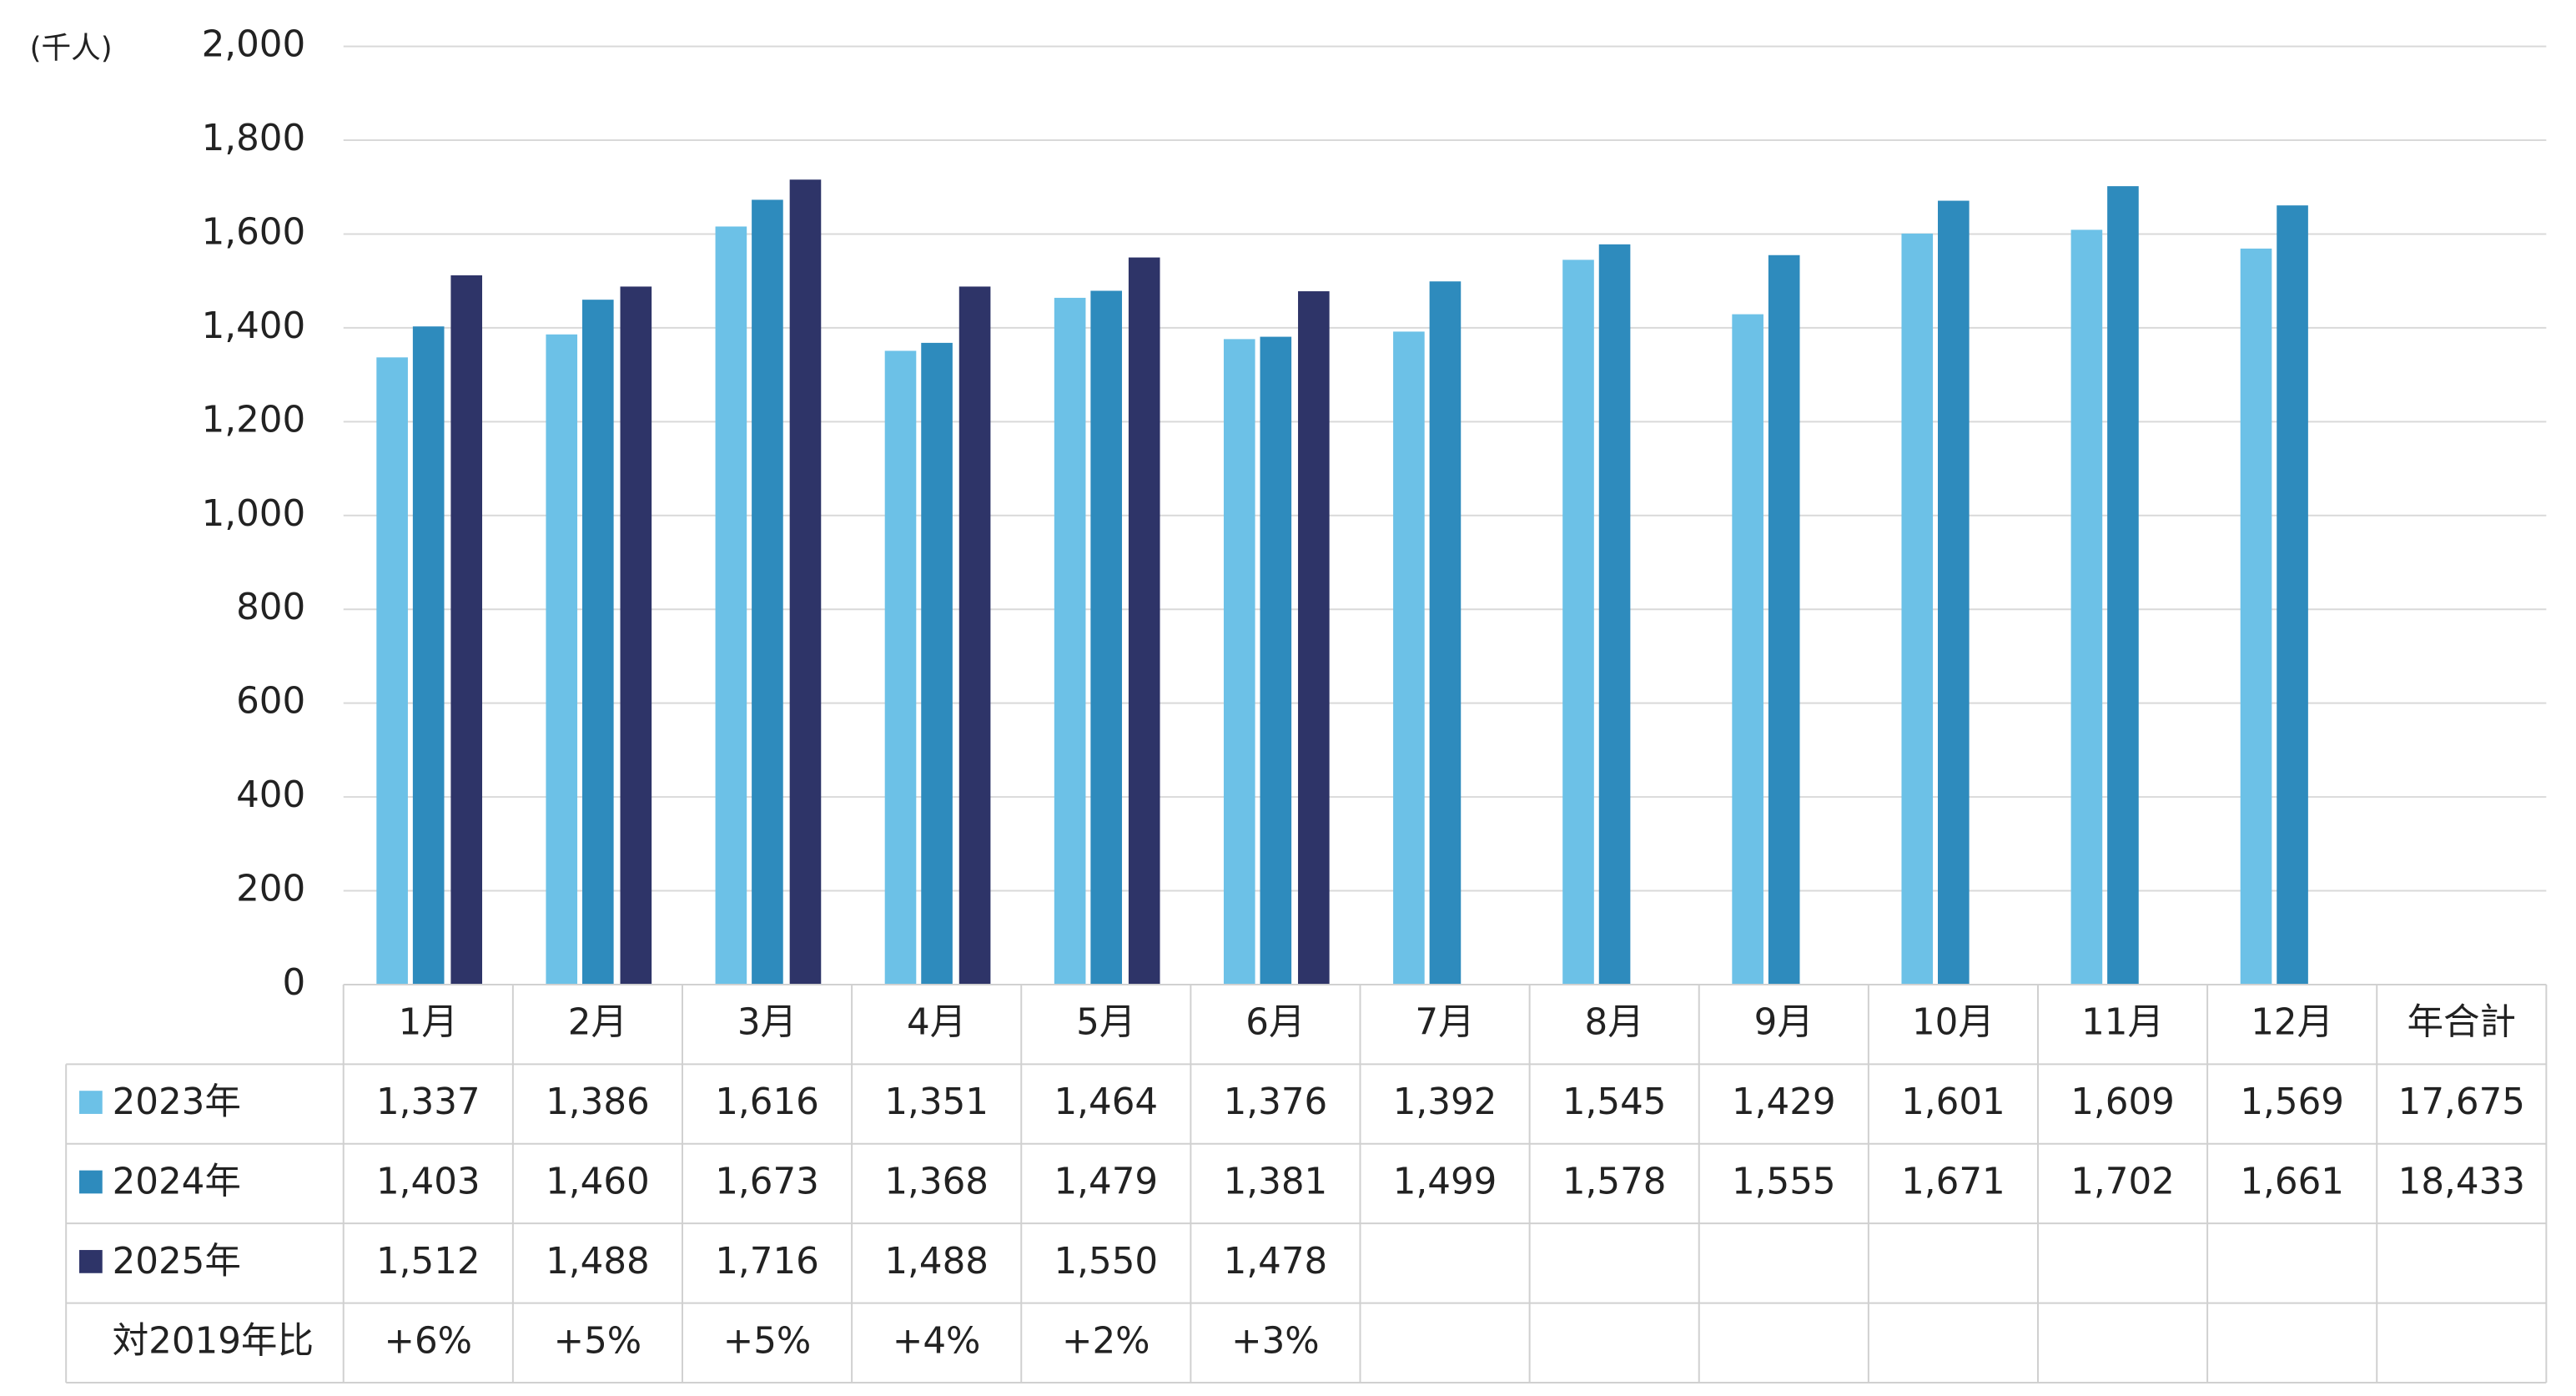  Describe the element at coordinates (936, 1182) in the screenshot. I see `table-value: 1,368` at that location.